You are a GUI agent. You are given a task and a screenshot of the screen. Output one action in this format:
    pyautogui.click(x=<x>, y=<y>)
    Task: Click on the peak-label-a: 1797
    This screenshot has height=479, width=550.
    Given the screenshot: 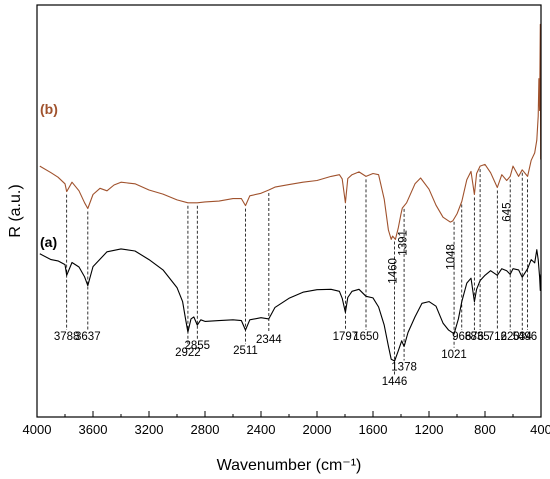 What is the action you would take?
    pyautogui.click(x=346, y=337)
    